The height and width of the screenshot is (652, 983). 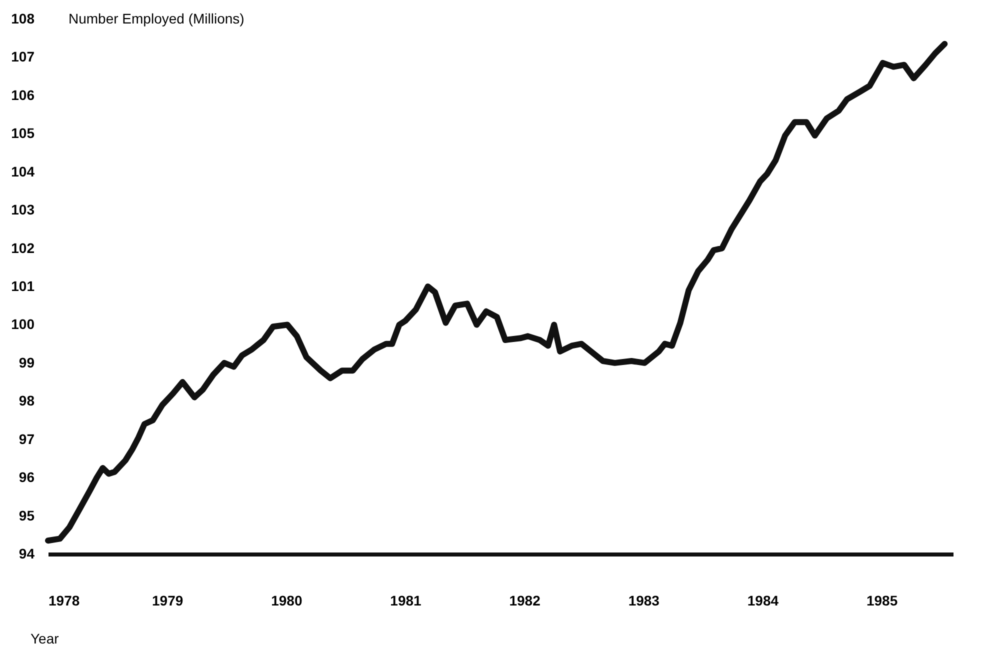 What do you see at coordinates (64, 600) in the screenshot?
I see `x-tick-label: 1978` at bounding box center [64, 600].